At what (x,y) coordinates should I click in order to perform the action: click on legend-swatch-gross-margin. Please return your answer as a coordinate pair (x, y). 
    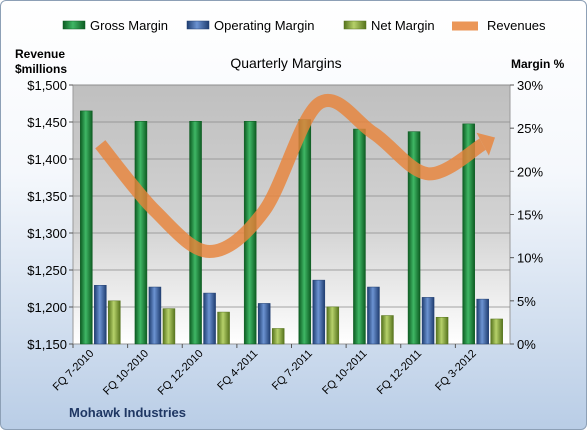
    Looking at the image, I should click on (74, 25).